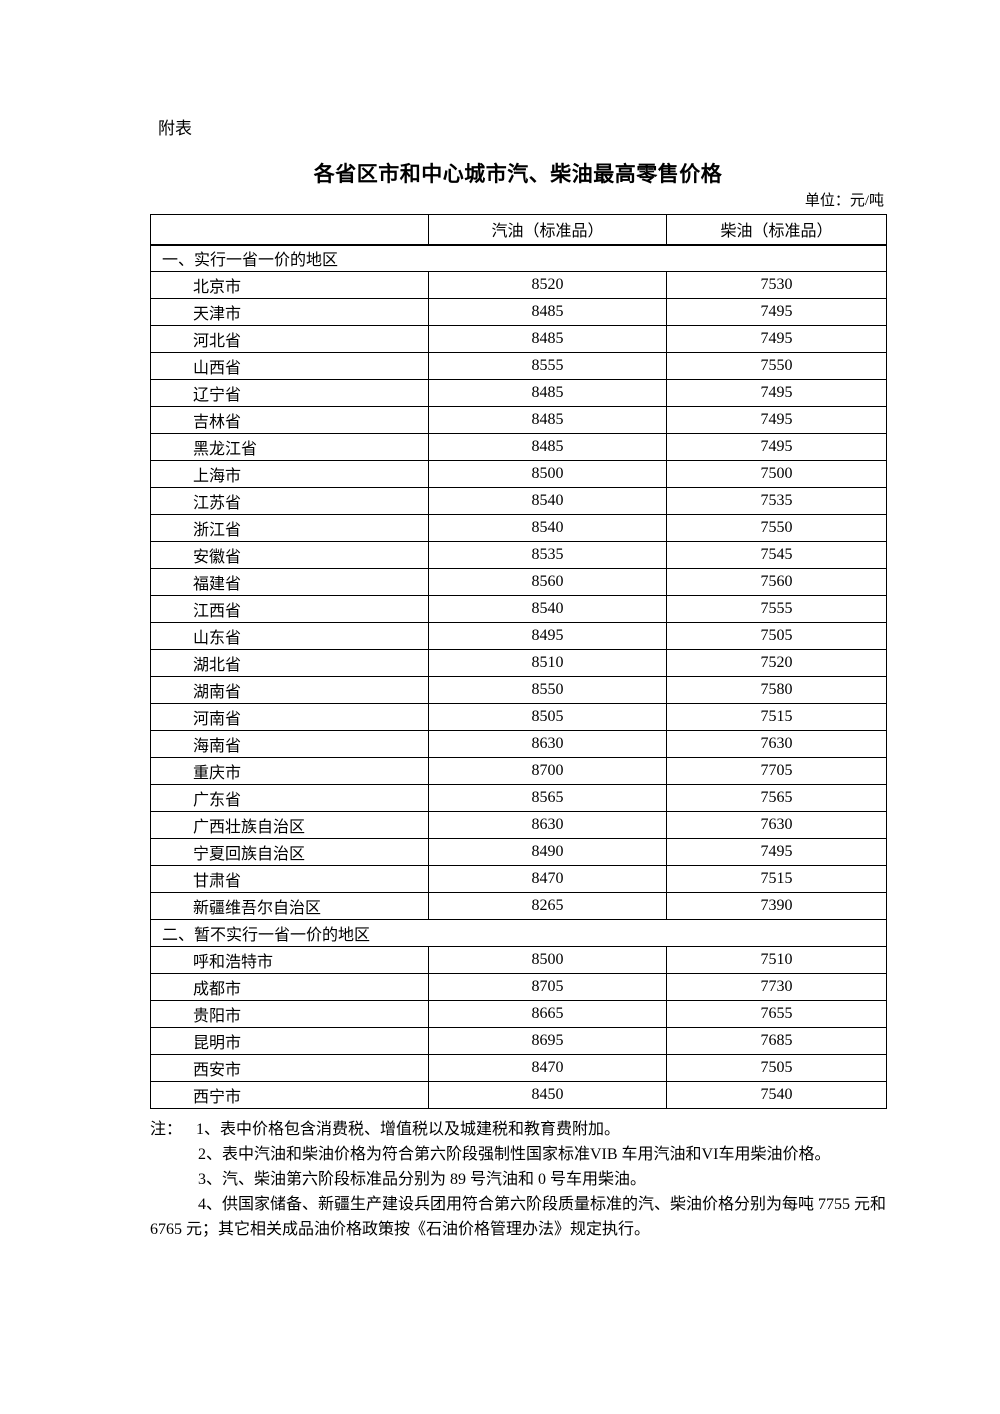 The width and height of the screenshot is (1000, 1414). I want to click on table-row: 广西壮族自治区 8630 7630, so click(518, 825).